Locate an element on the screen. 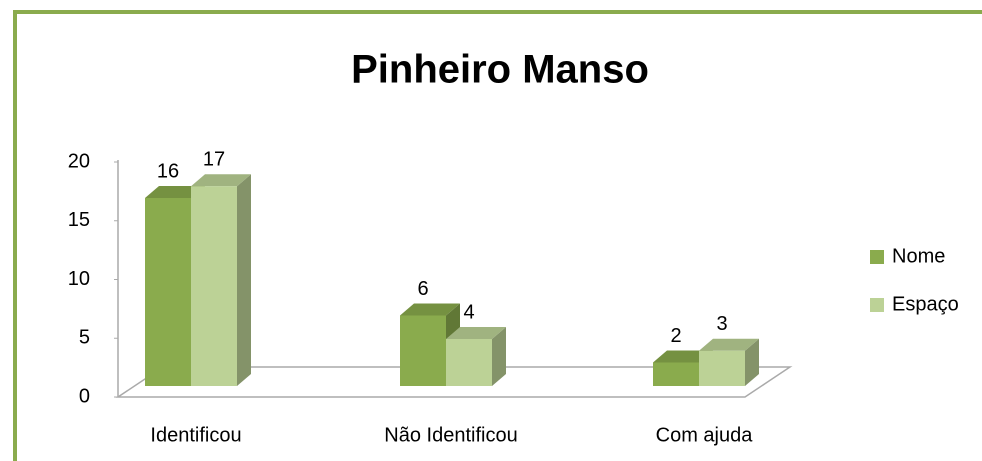  x-tick-label: Com ajuda is located at coordinates (705, 435).